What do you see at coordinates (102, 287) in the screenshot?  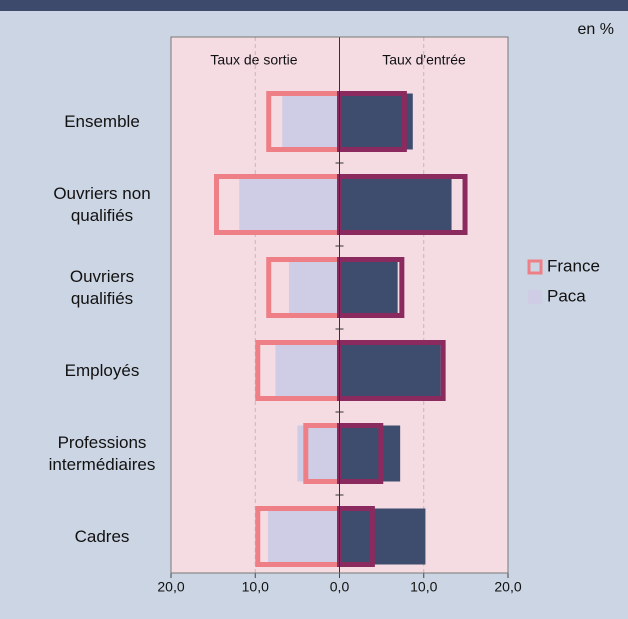 I see `category-label: Ouvriers qualifiés` at bounding box center [102, 287].